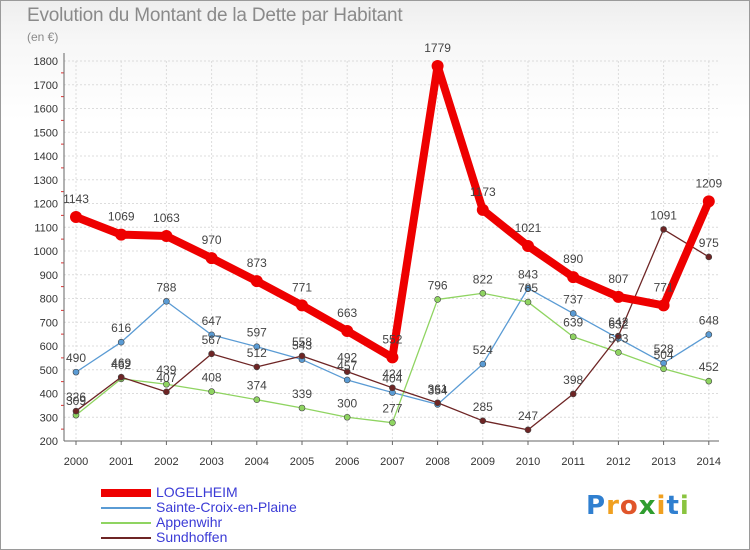  What do you see at coordinates (46, 252) in the screenshot?
I see `y-tick-label: 1000` at bounding box center [46, 252].